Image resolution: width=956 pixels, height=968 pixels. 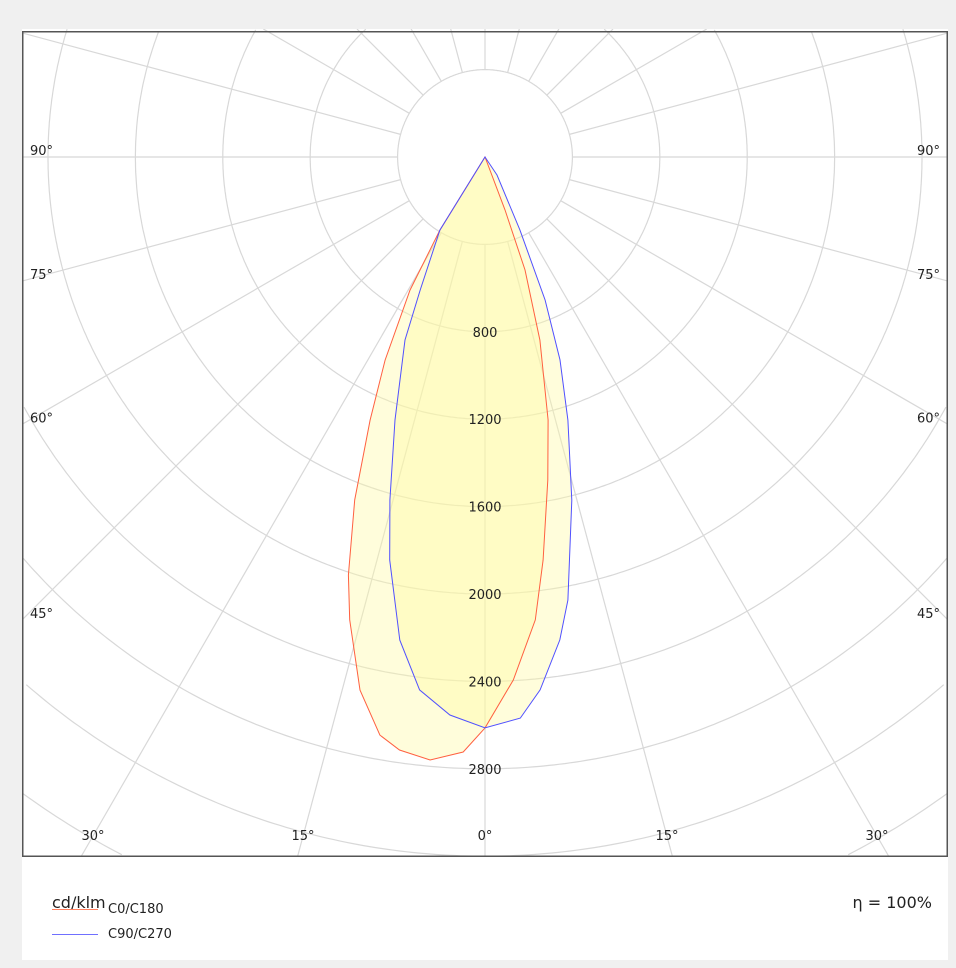 I want to click on angle-tick-label-right: 75°, so click(x=928, y=275).